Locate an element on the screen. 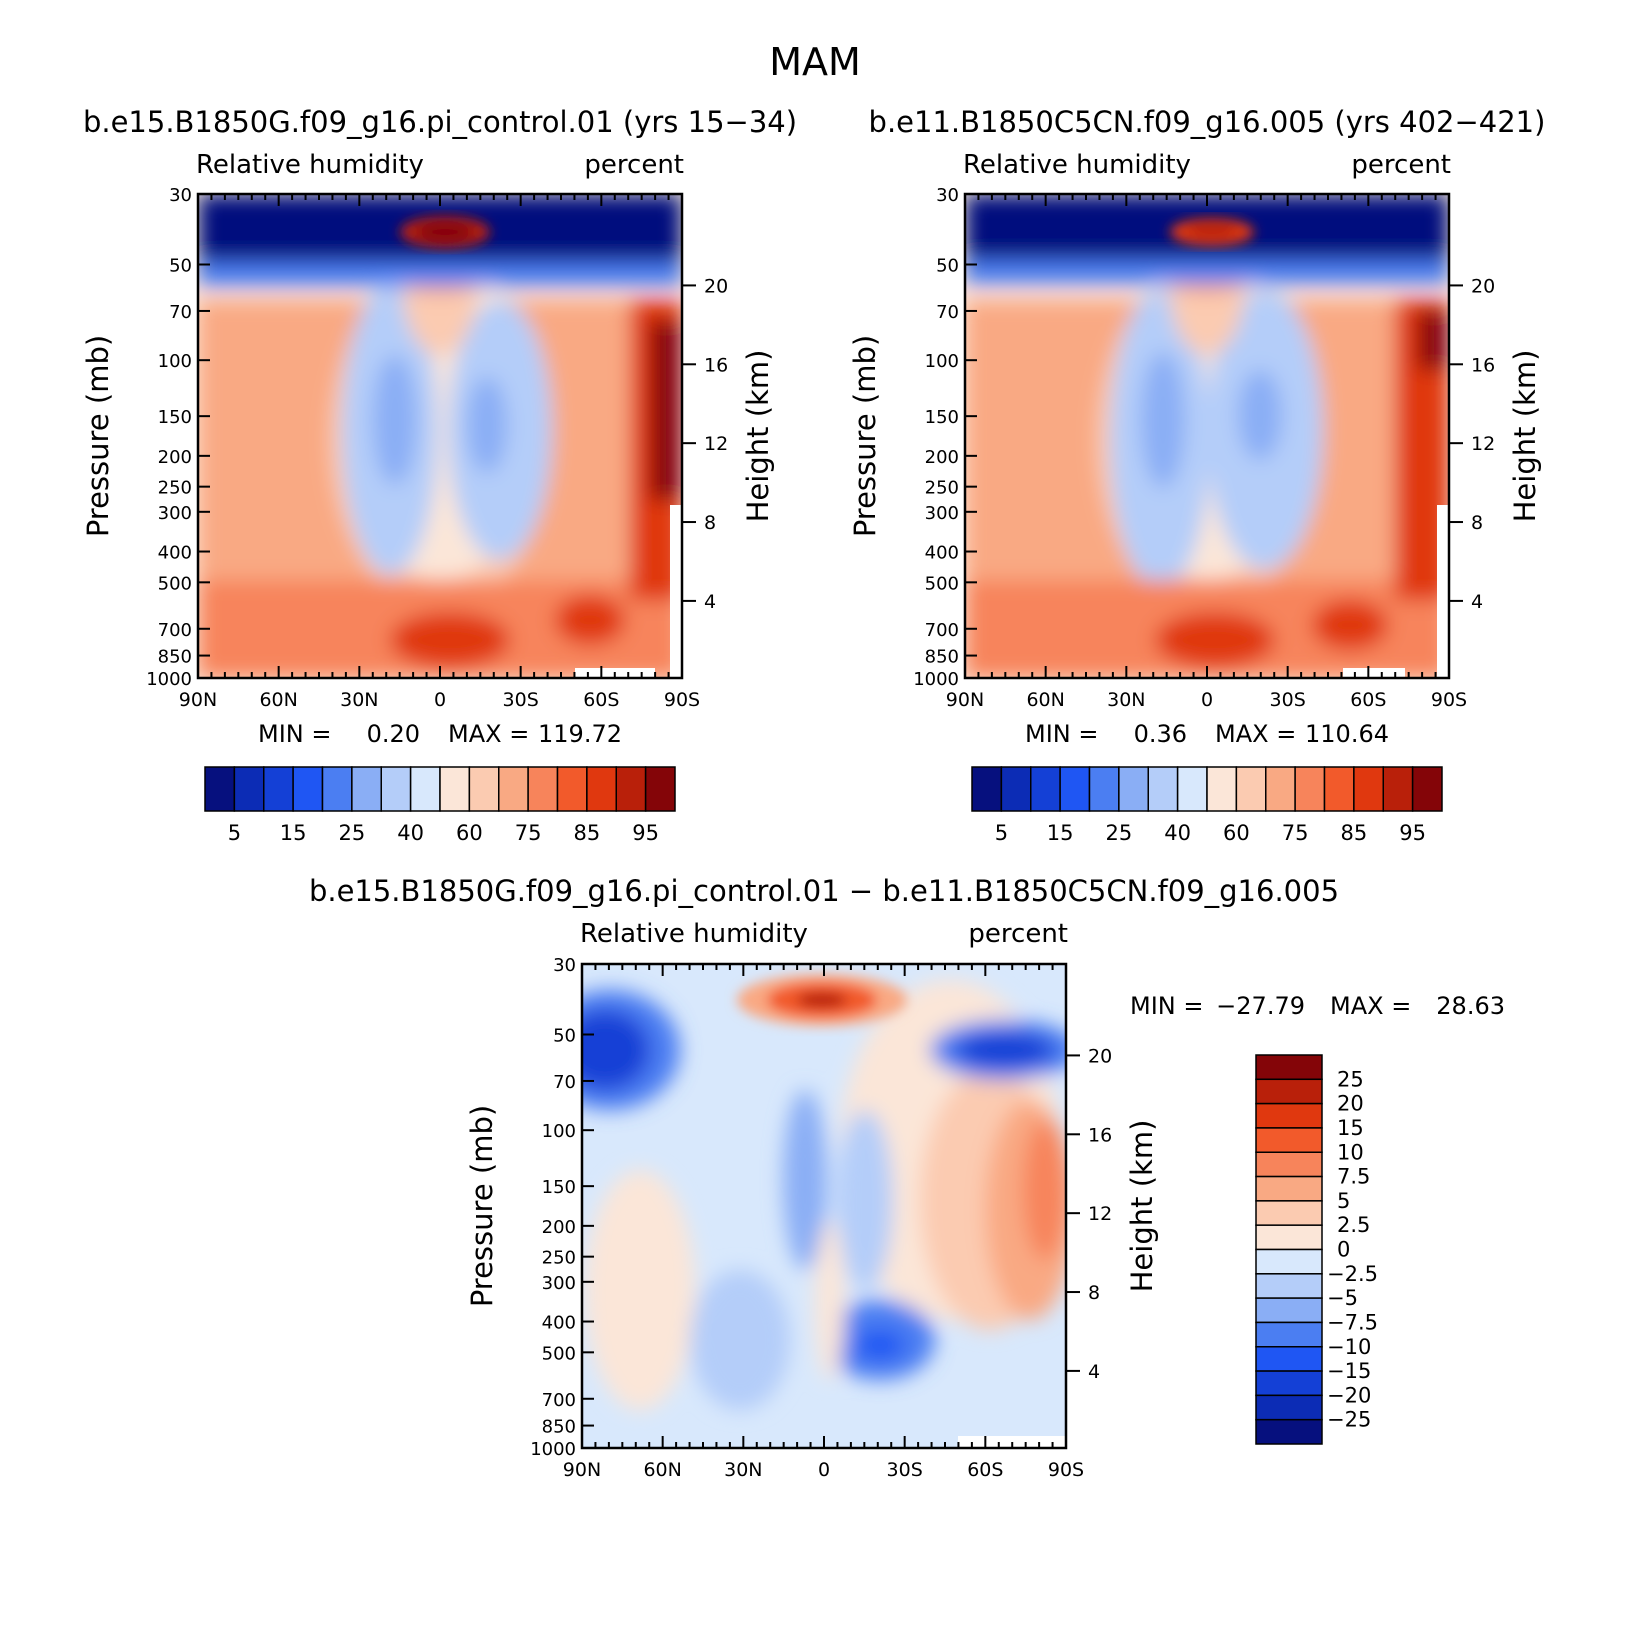  pressure-tick-label: 30 is located at coordinates (180, 195).